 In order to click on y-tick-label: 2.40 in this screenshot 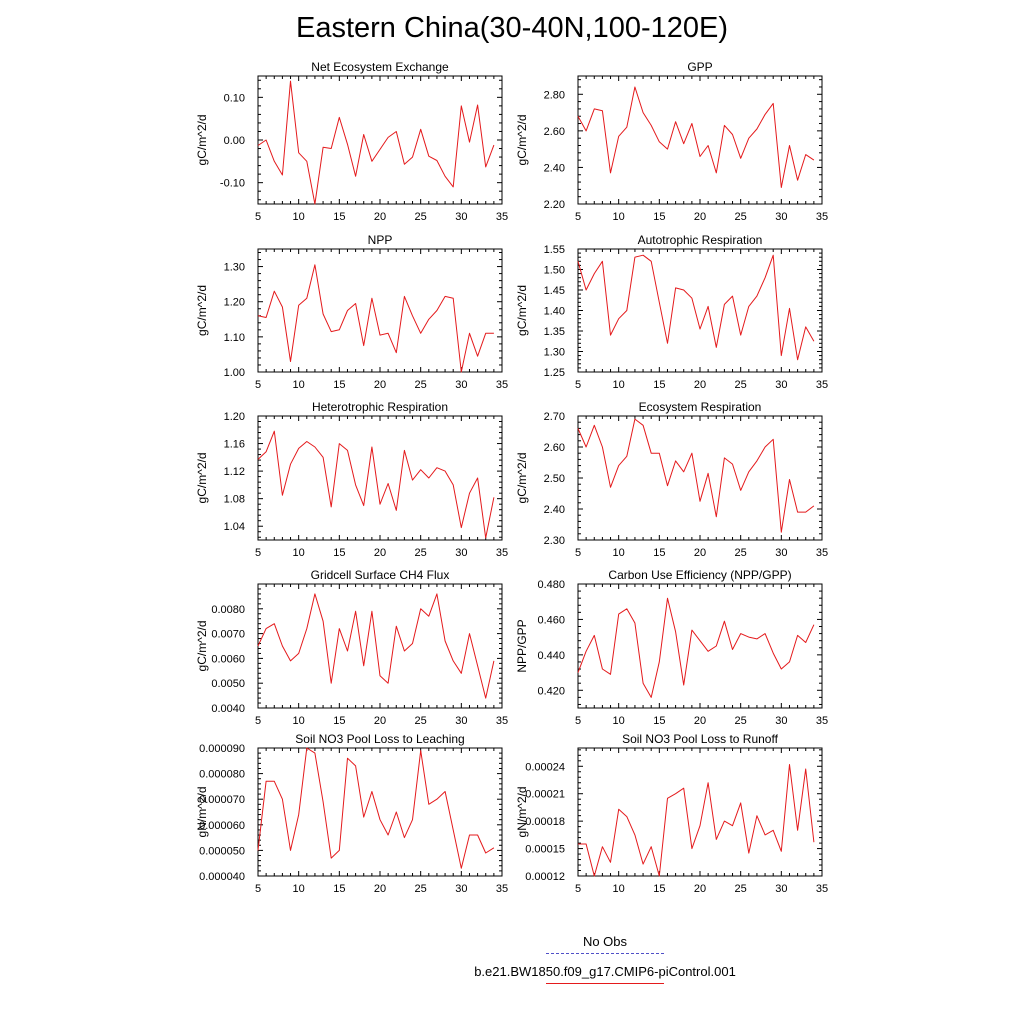, I will do `click(554, 510)`.